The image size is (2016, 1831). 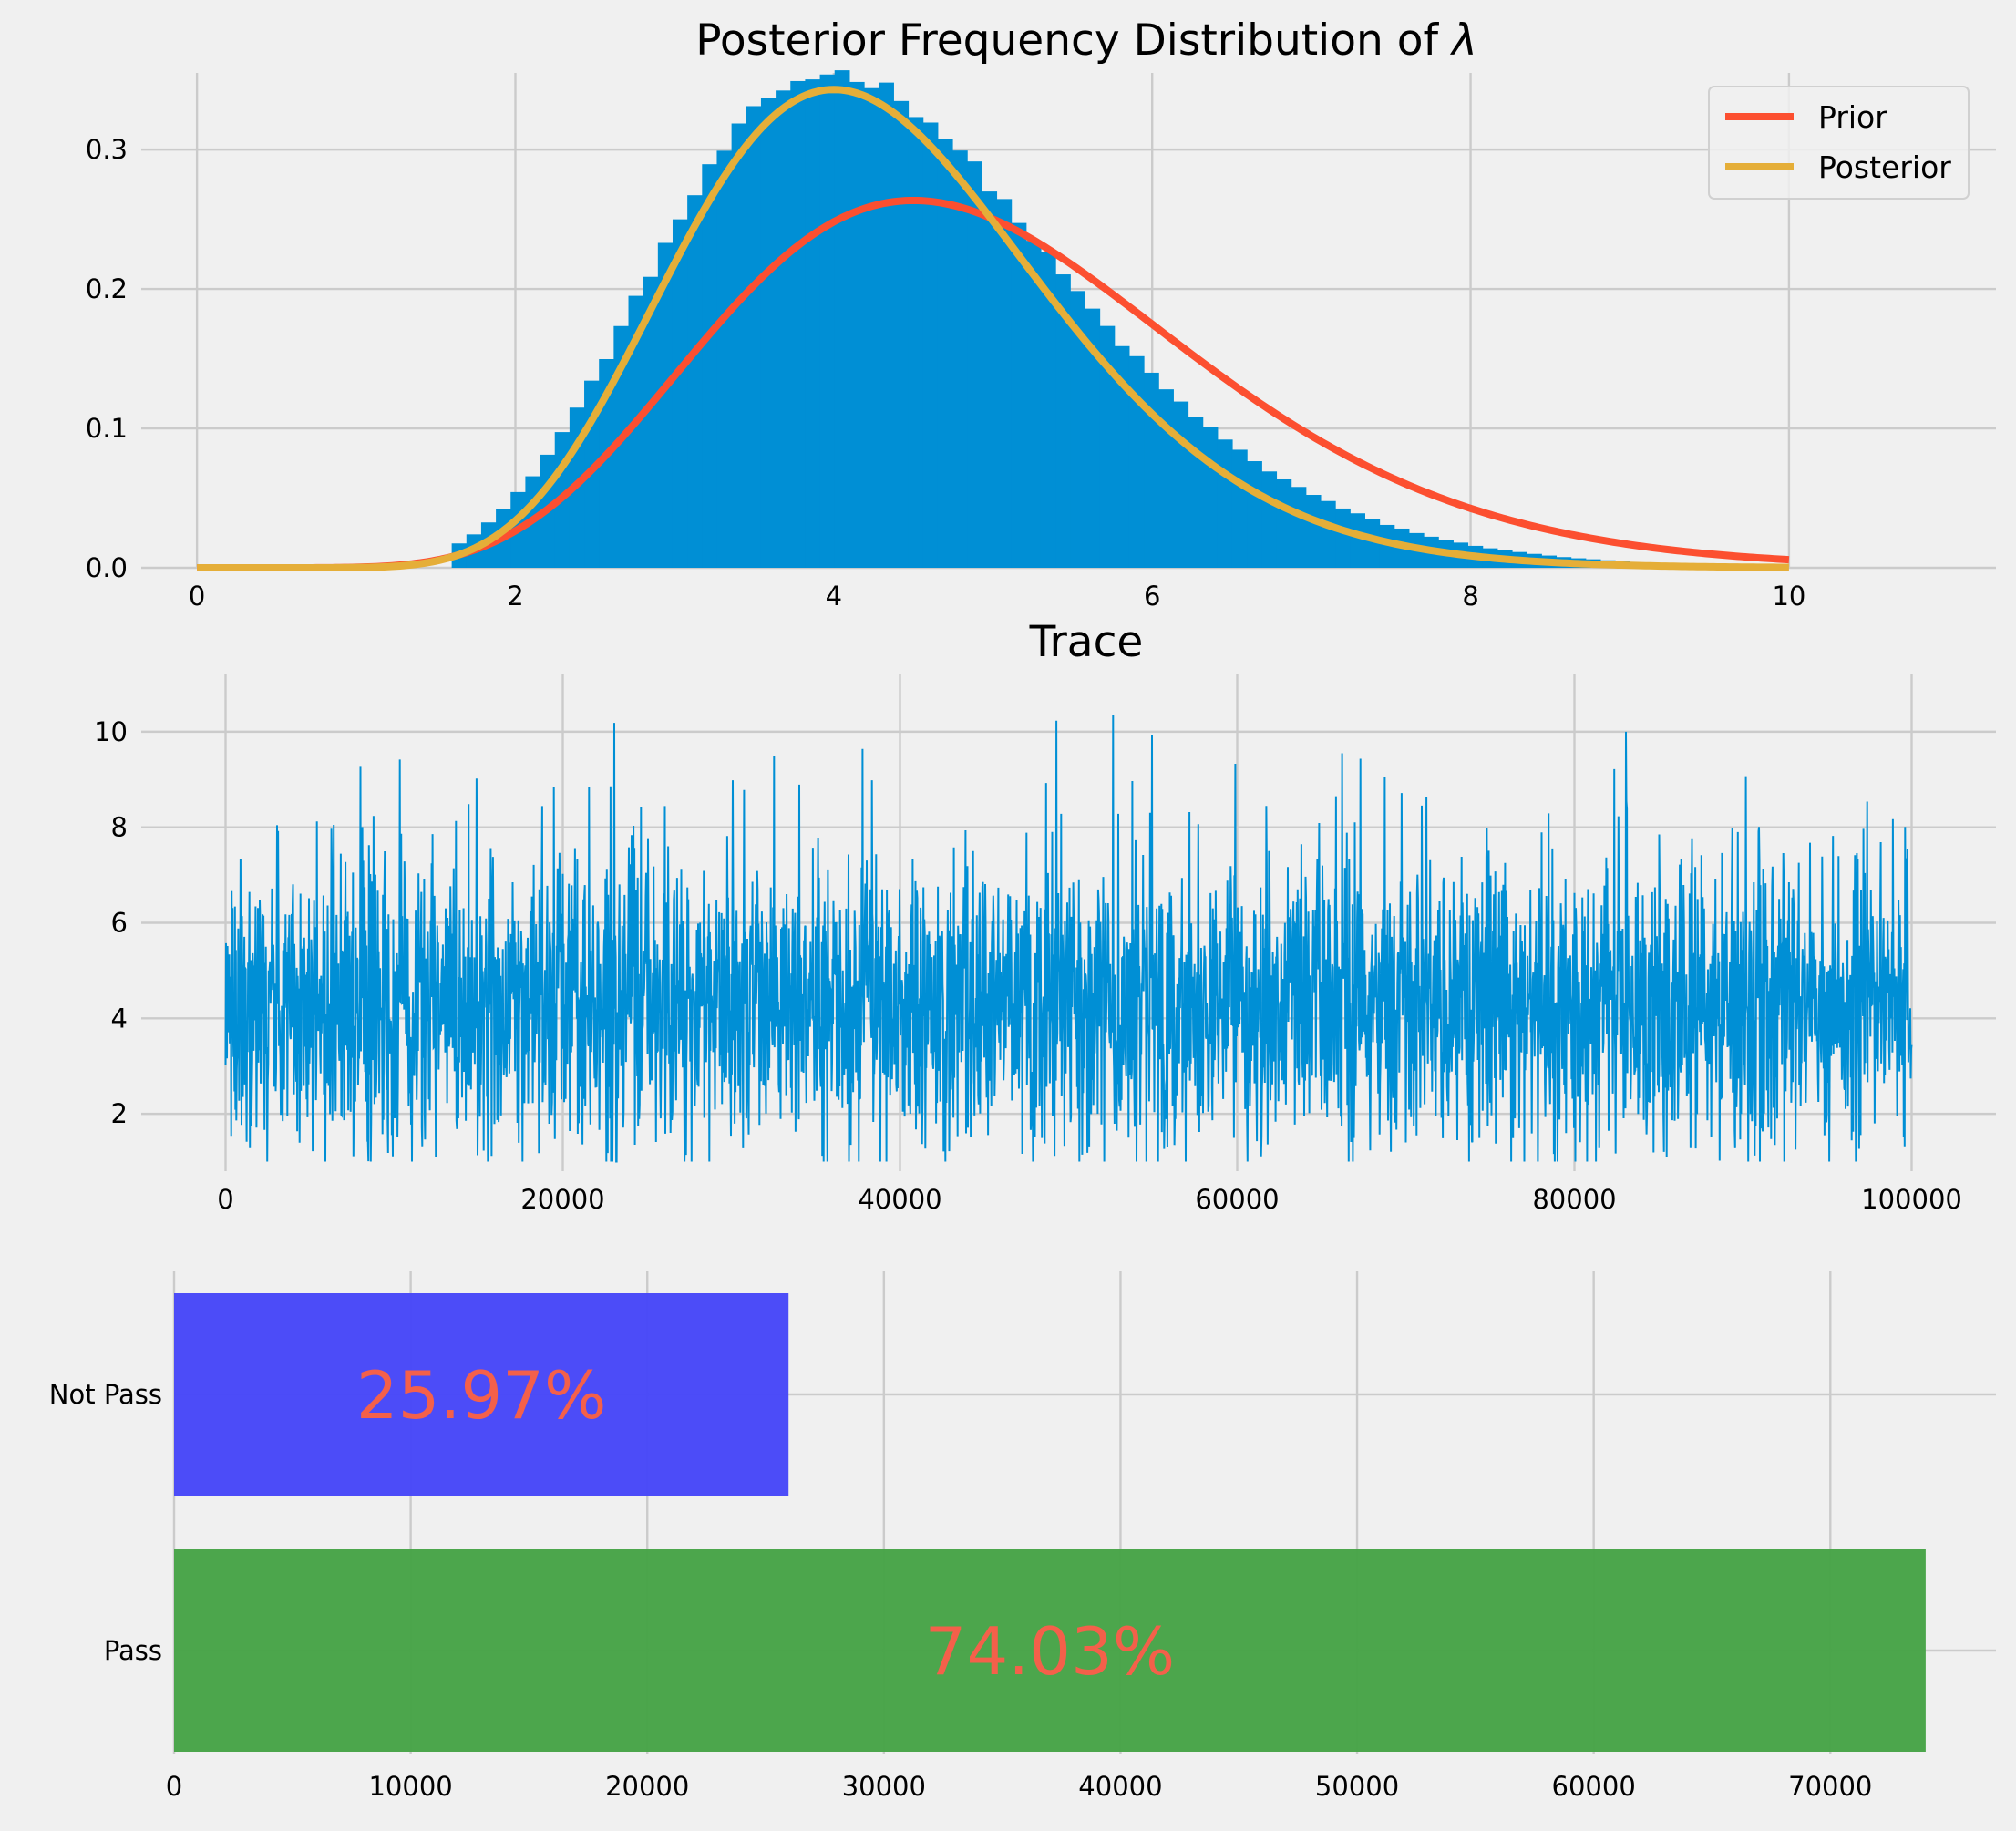 I want to click on pass-bar, so click(x=1050, y=1650).